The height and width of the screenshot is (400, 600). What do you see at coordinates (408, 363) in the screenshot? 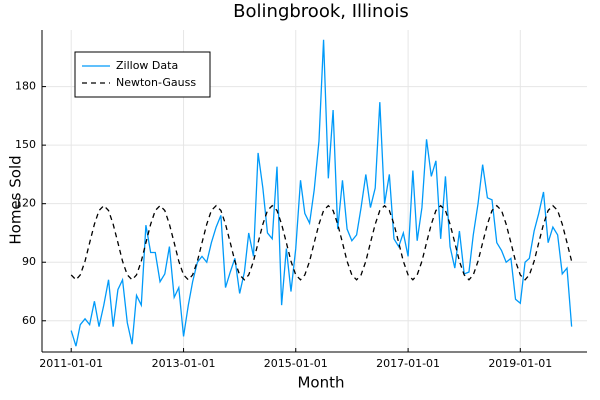
I see `x-tick-label: 2017-01-01` at bounding box center [408, 363].